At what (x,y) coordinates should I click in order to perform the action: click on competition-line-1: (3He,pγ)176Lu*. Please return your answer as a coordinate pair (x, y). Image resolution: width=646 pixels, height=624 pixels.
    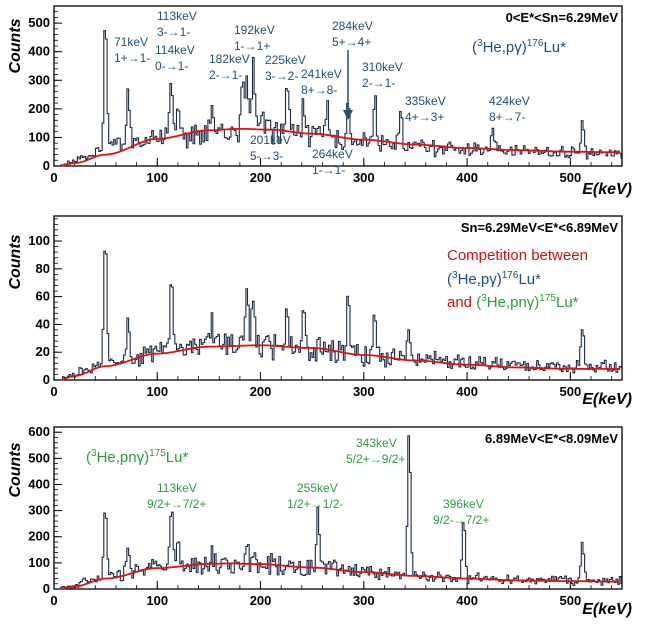
    Looking at the image, I should click on (494, 279).